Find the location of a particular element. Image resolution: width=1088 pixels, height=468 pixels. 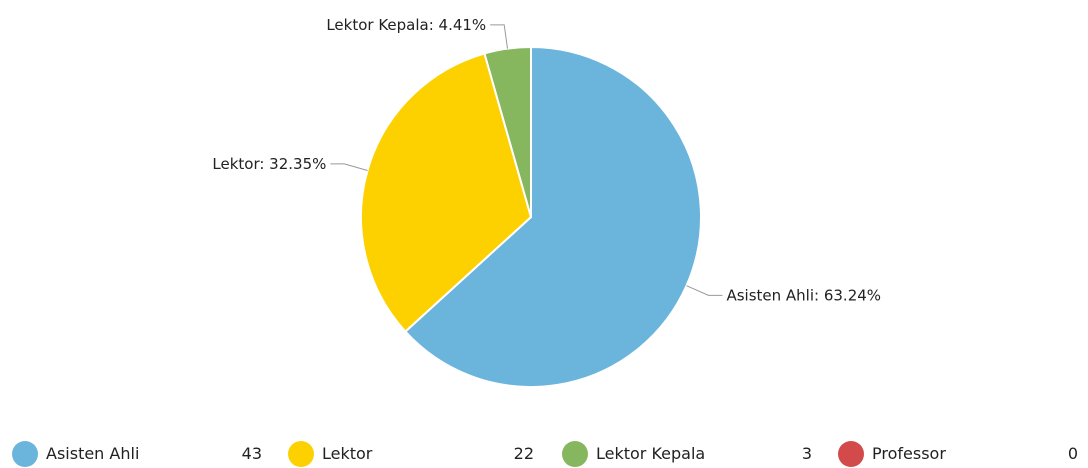

legend-swatch-lektor is located at coordinates (301, 454).